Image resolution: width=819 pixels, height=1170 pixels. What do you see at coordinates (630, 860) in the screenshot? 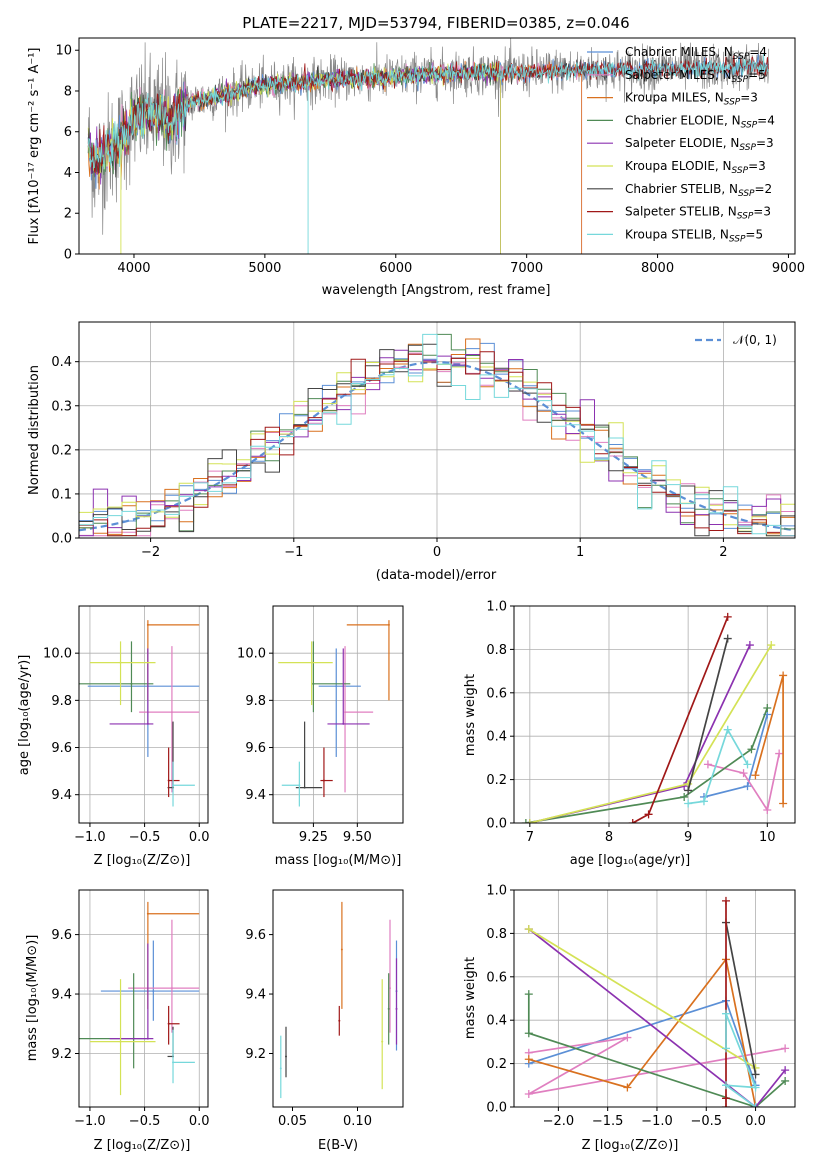
I see `weight-age-xlabel: age [log₁₀(age/yr)]` at bounding box center [630, 860].